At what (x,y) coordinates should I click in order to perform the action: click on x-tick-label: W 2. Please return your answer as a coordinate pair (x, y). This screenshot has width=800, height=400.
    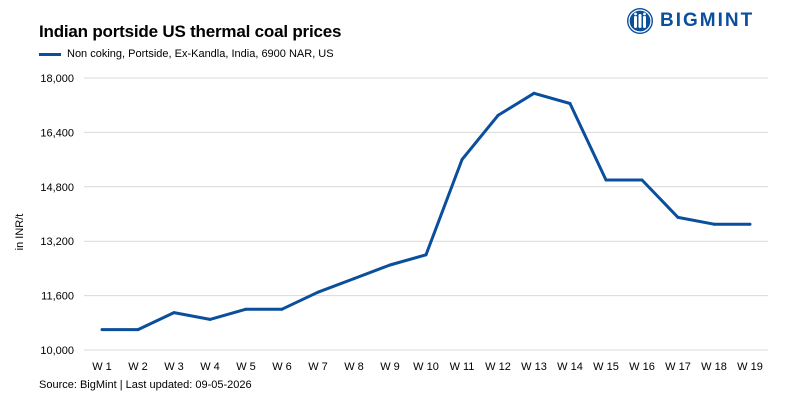
    Looking at the image, I should click on (138, 367).